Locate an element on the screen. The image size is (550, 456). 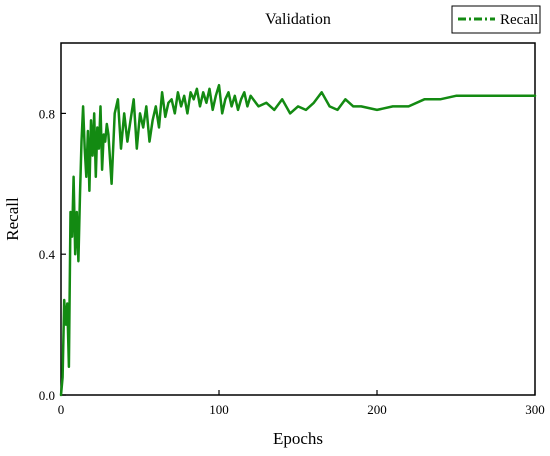
y-tick-label: 0.8 is located at coordinates (47, 113).